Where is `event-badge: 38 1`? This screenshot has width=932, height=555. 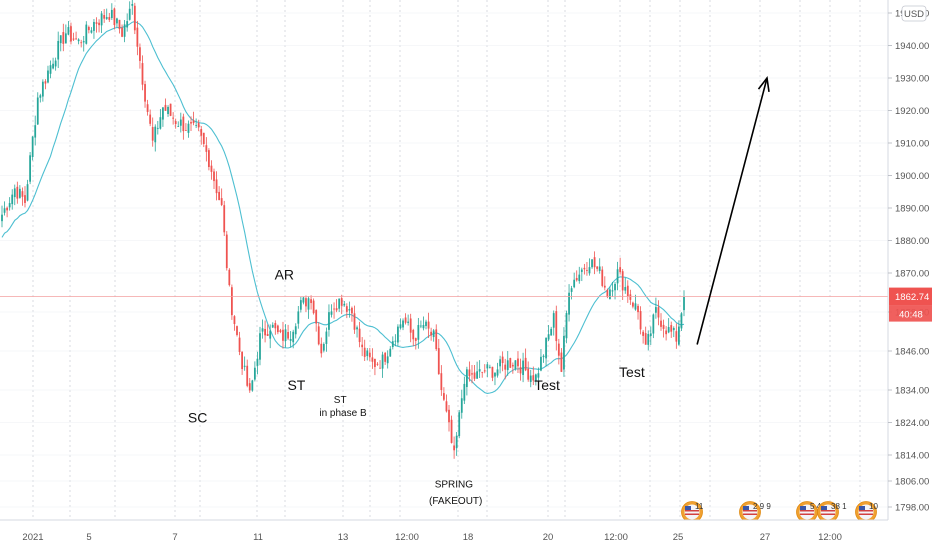 event-badge: 38 1 is located at coordinates (832, 512).